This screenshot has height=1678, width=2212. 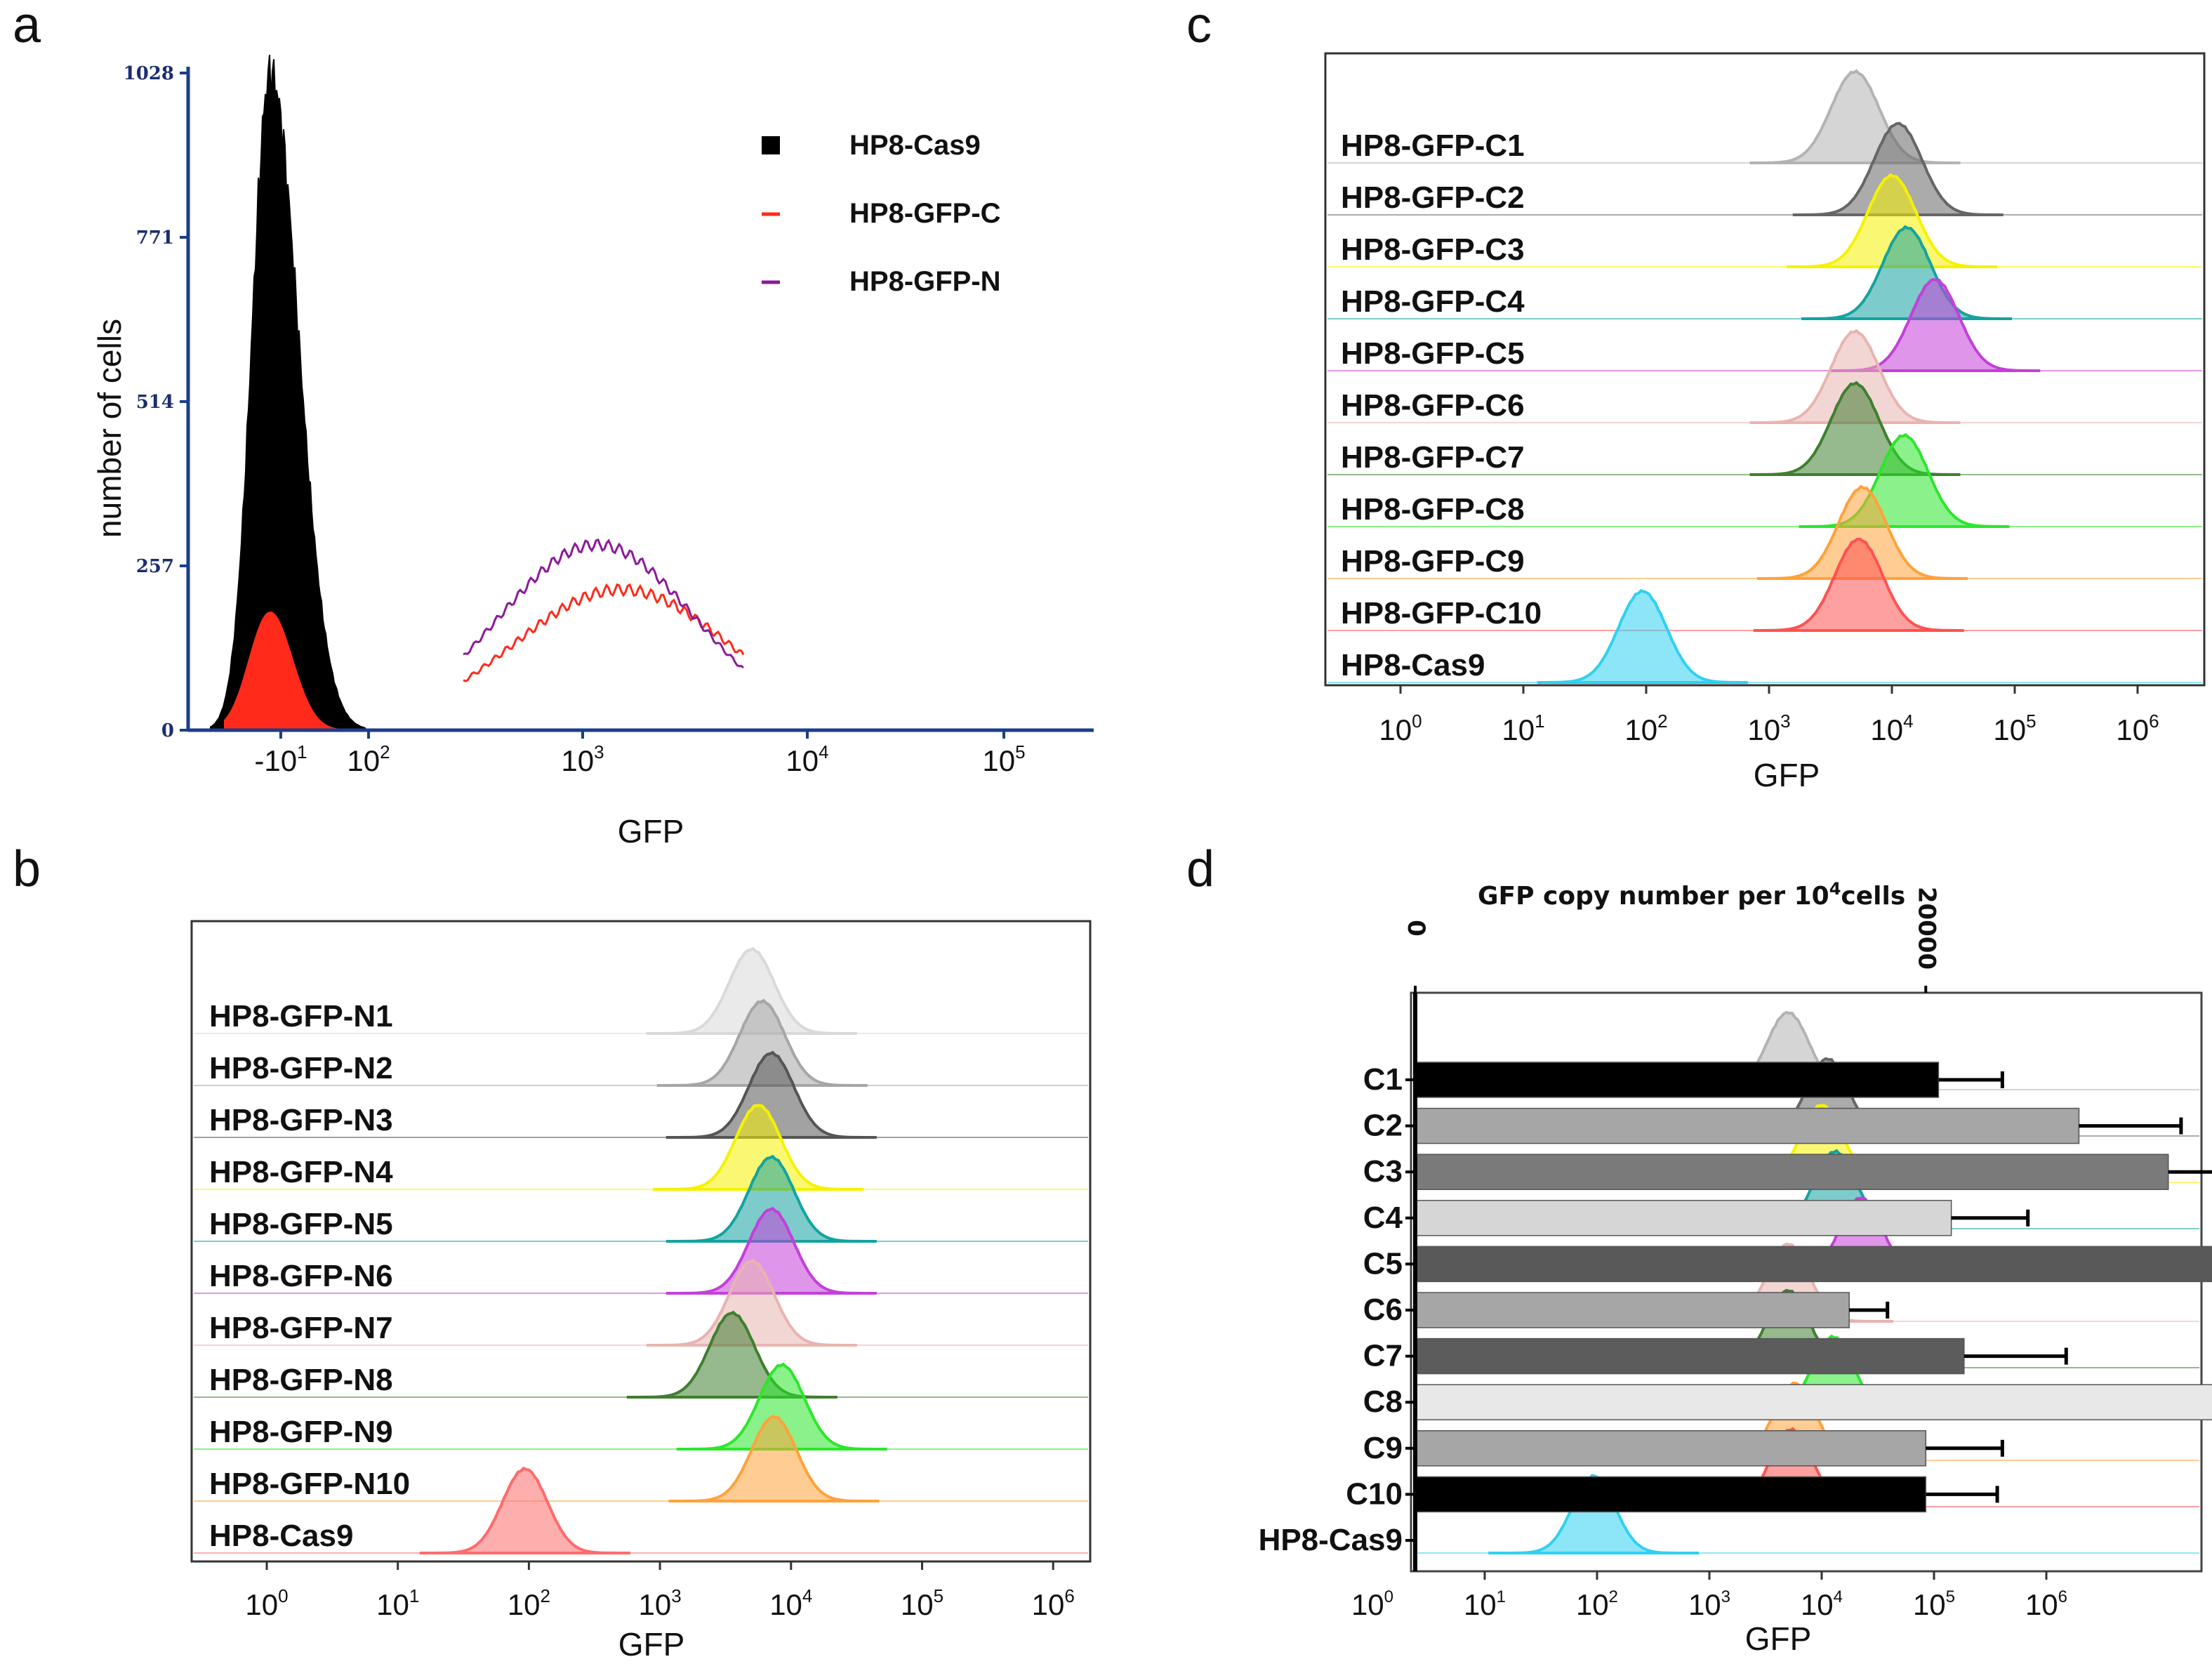 I want to click on panel-c-x-label: GFP, so click(x=1787, y=775).